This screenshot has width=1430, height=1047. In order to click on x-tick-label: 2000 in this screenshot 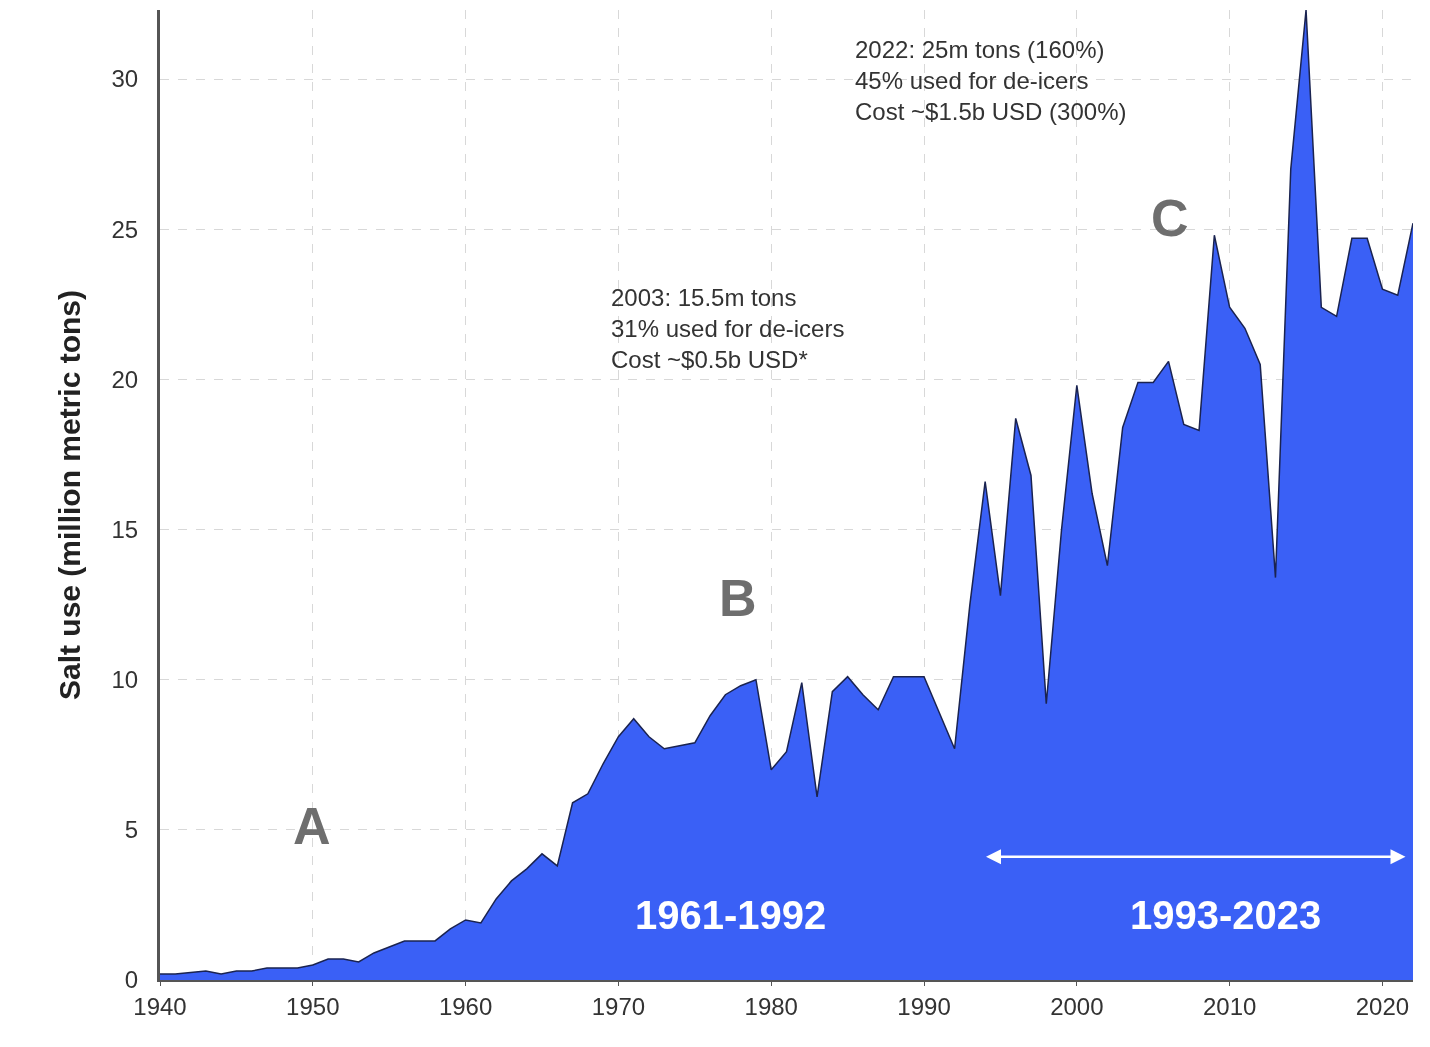, I will do `click(1077, 1006)`.